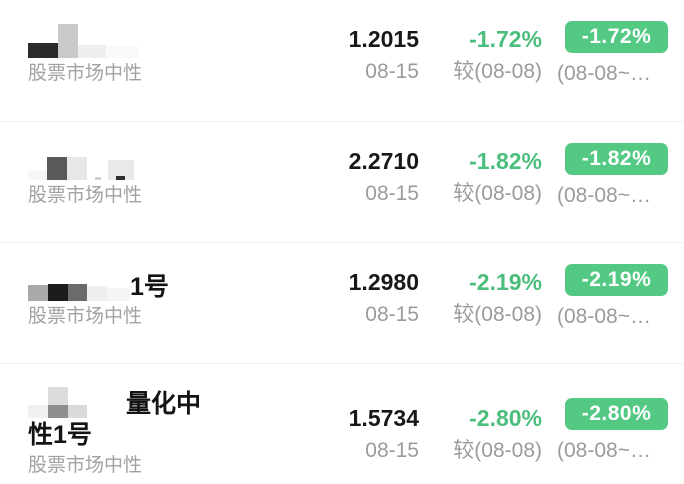 The height and width of the screenshot is (484, 684). What do you see at coordinates (383, 282) in the screenshot?
I see `nav-value: 1.2980` at bounding box center [383, 282].